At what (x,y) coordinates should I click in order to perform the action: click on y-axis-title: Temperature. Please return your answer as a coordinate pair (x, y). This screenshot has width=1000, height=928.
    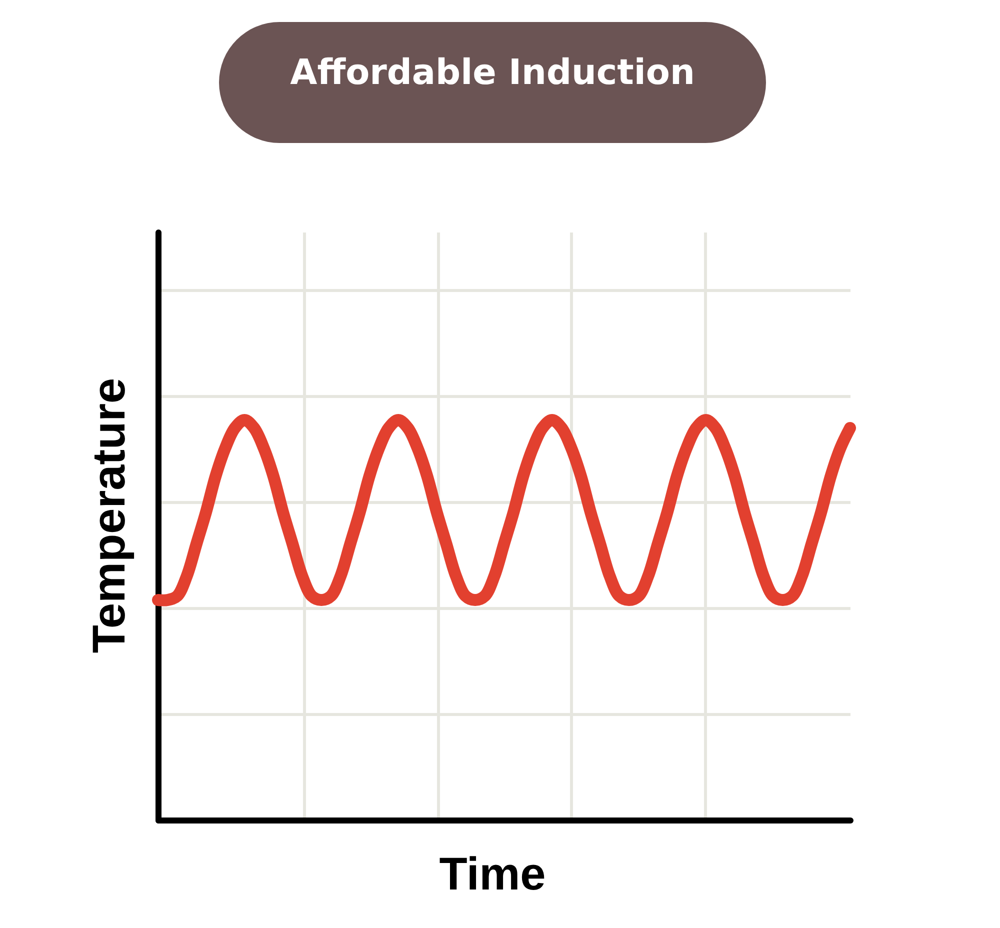
    Looking at the image, I should click on (108, 516).